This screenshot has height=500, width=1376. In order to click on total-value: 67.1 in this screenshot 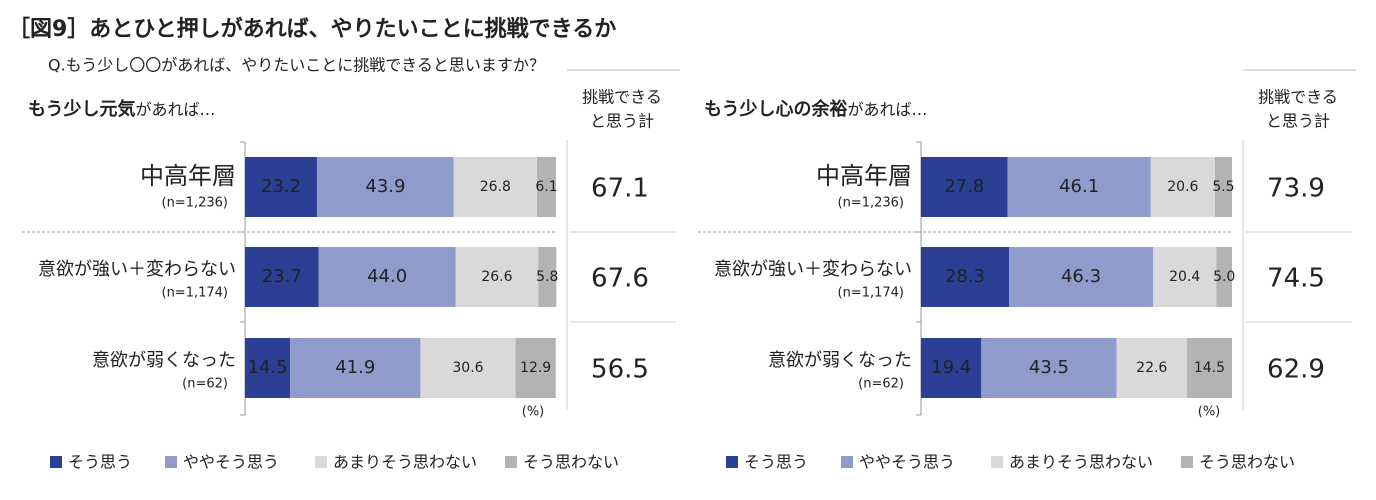, I will do `click(620, 189)`.